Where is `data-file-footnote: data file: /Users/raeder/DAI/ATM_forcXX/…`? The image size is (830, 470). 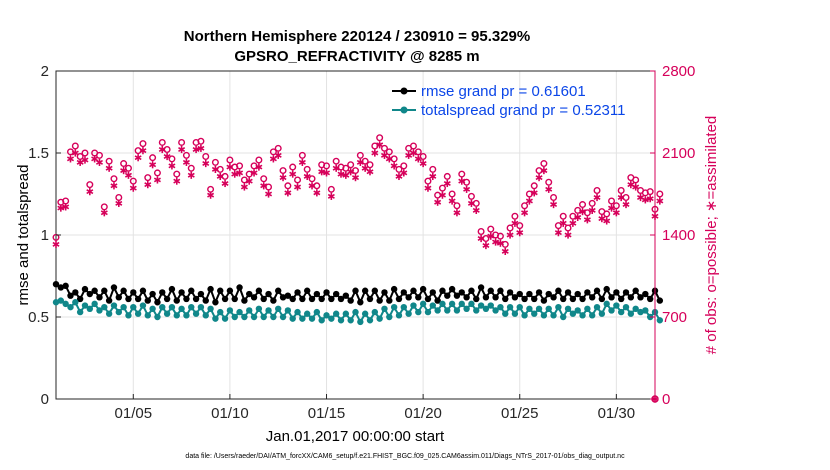
data-file-footnote: data file: /Users/raeder/DAI/ATM_forcXX/… is located at coordinates (405, 456).